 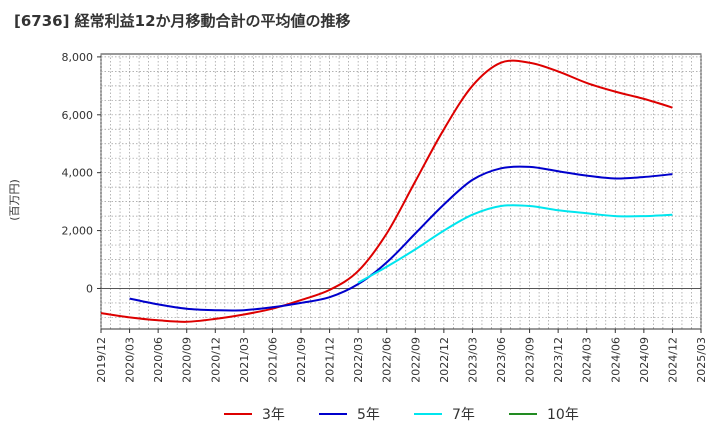 What do you see at coordinates (78, 231) in the screenshot?
I see `y-tick-label: 2,000` at bounding box center [78, 231].